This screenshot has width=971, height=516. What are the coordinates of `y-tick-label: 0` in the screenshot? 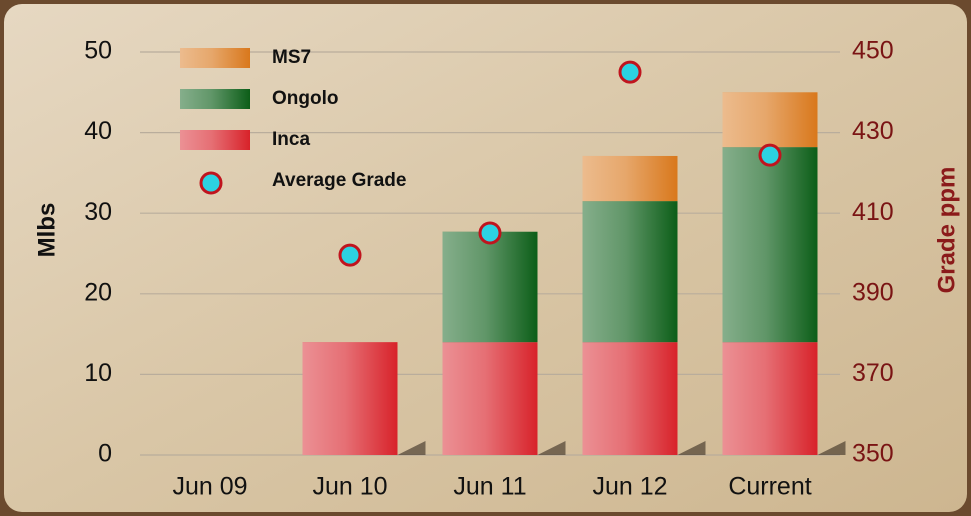 It's located at (105, 454).